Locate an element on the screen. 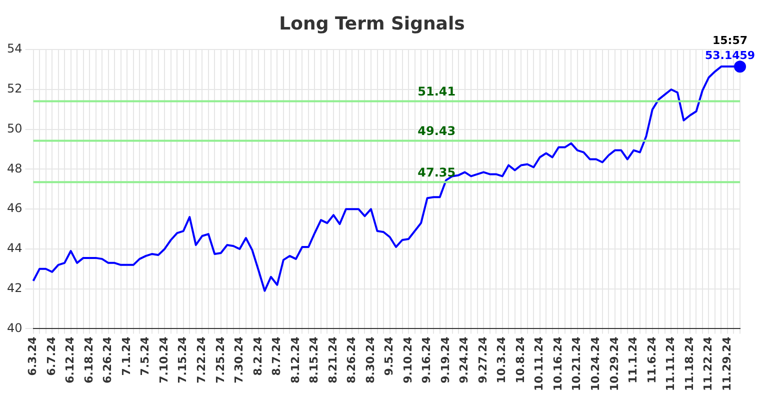  y-tick-label: 54 is located at coordinates (14, 49).